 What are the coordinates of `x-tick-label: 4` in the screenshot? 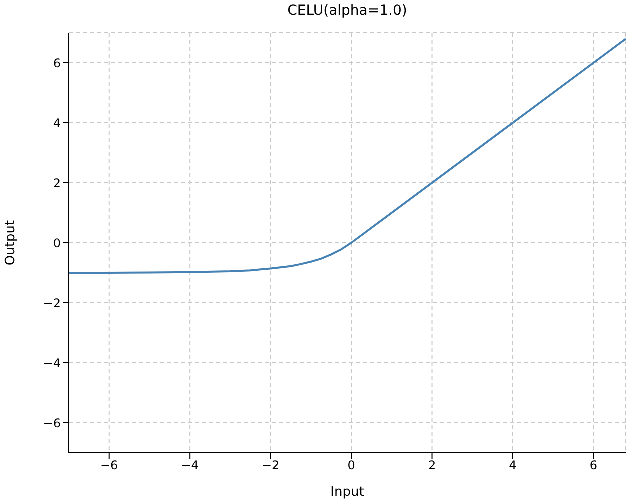 It's located at (513, 465).